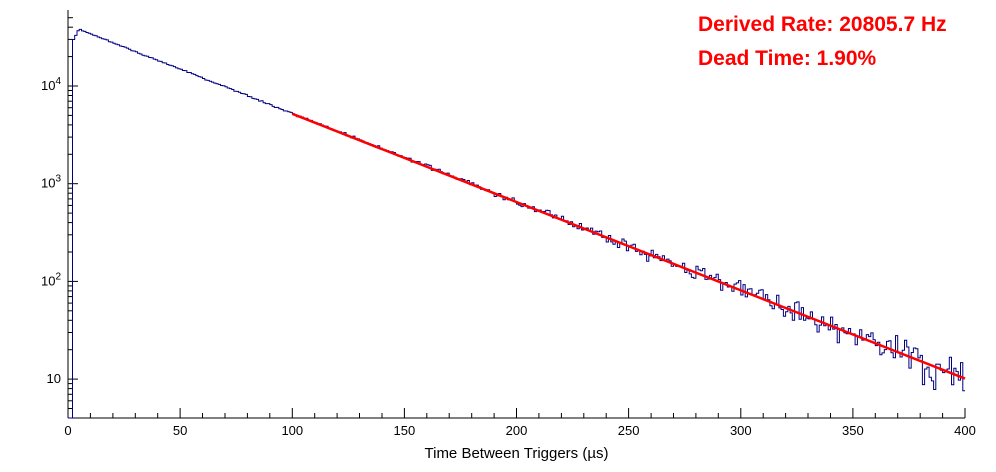 This screenshot has height=472, width=996. Describe the element at coordinates (405, 430) in the screenshot. I see `x-tick-label: 150` at that location.